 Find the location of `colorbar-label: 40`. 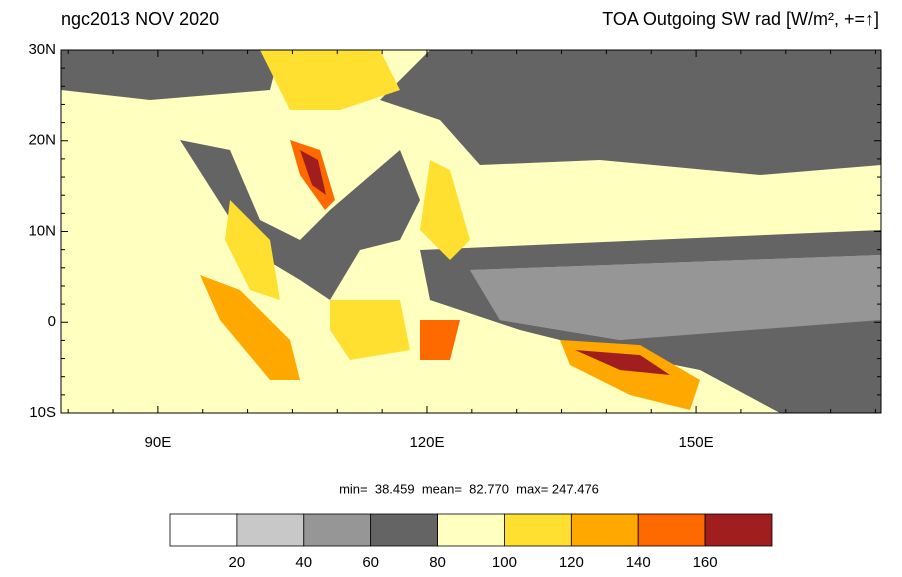

colorbar-label: 40 is located at coordinates (303, 562).